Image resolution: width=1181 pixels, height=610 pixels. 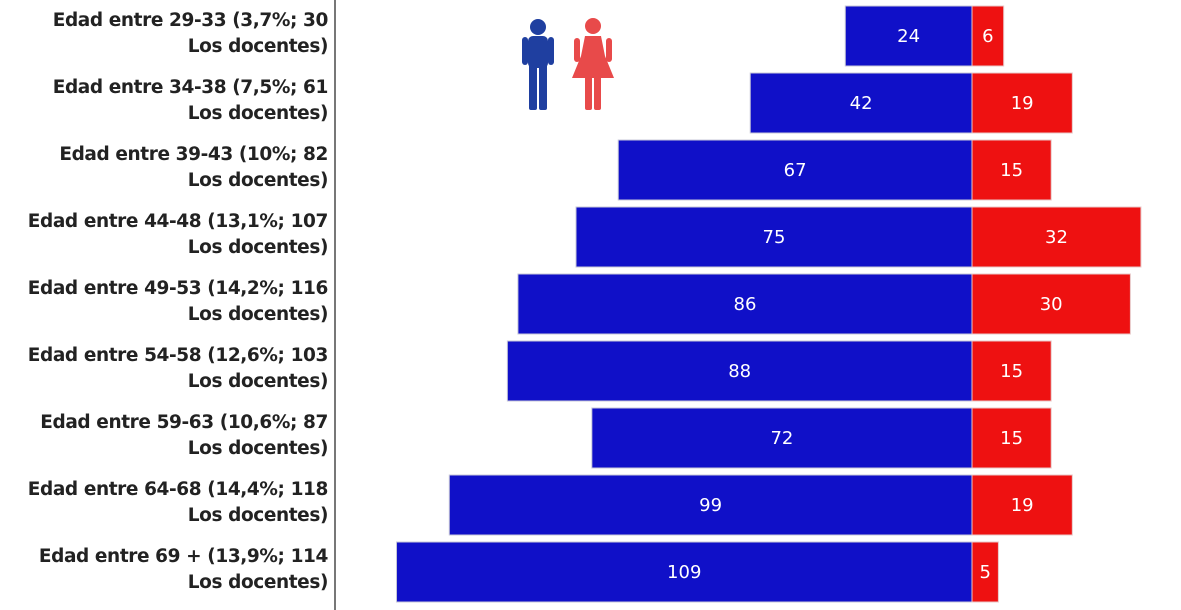 I want to click on bar-right-value-label: 32, so click(x=1056, y=237).